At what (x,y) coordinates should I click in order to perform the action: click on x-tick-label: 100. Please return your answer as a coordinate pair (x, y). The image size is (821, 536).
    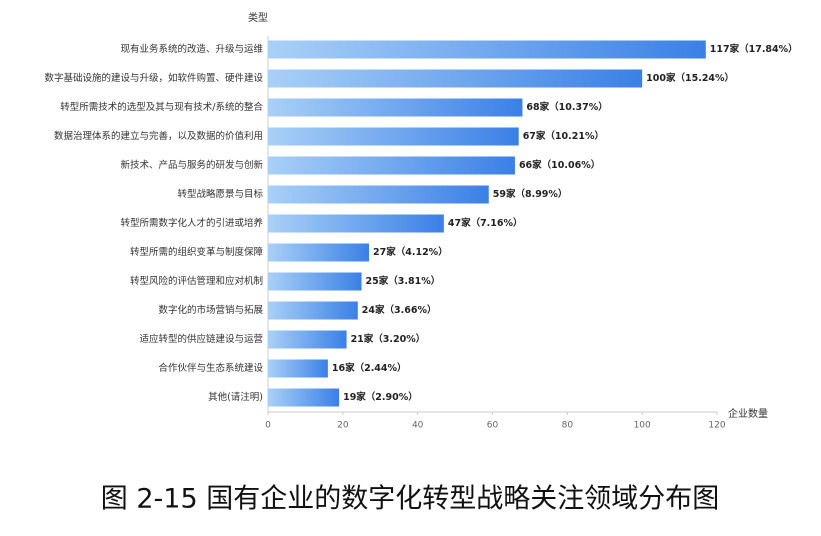
    Looking at the image, I should click on (642, 426).